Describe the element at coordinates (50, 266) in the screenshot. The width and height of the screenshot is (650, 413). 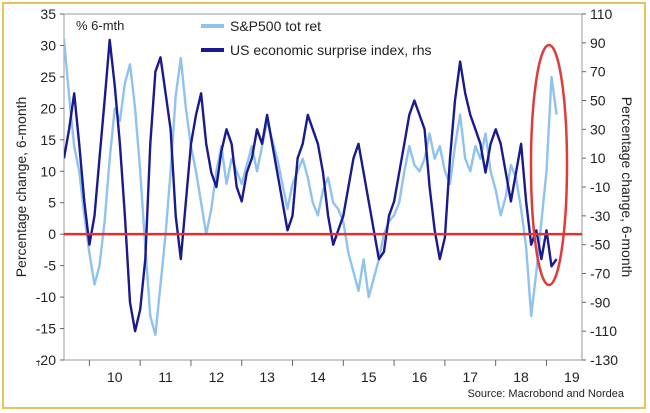
I see `left-tick-label: -5` at that location.